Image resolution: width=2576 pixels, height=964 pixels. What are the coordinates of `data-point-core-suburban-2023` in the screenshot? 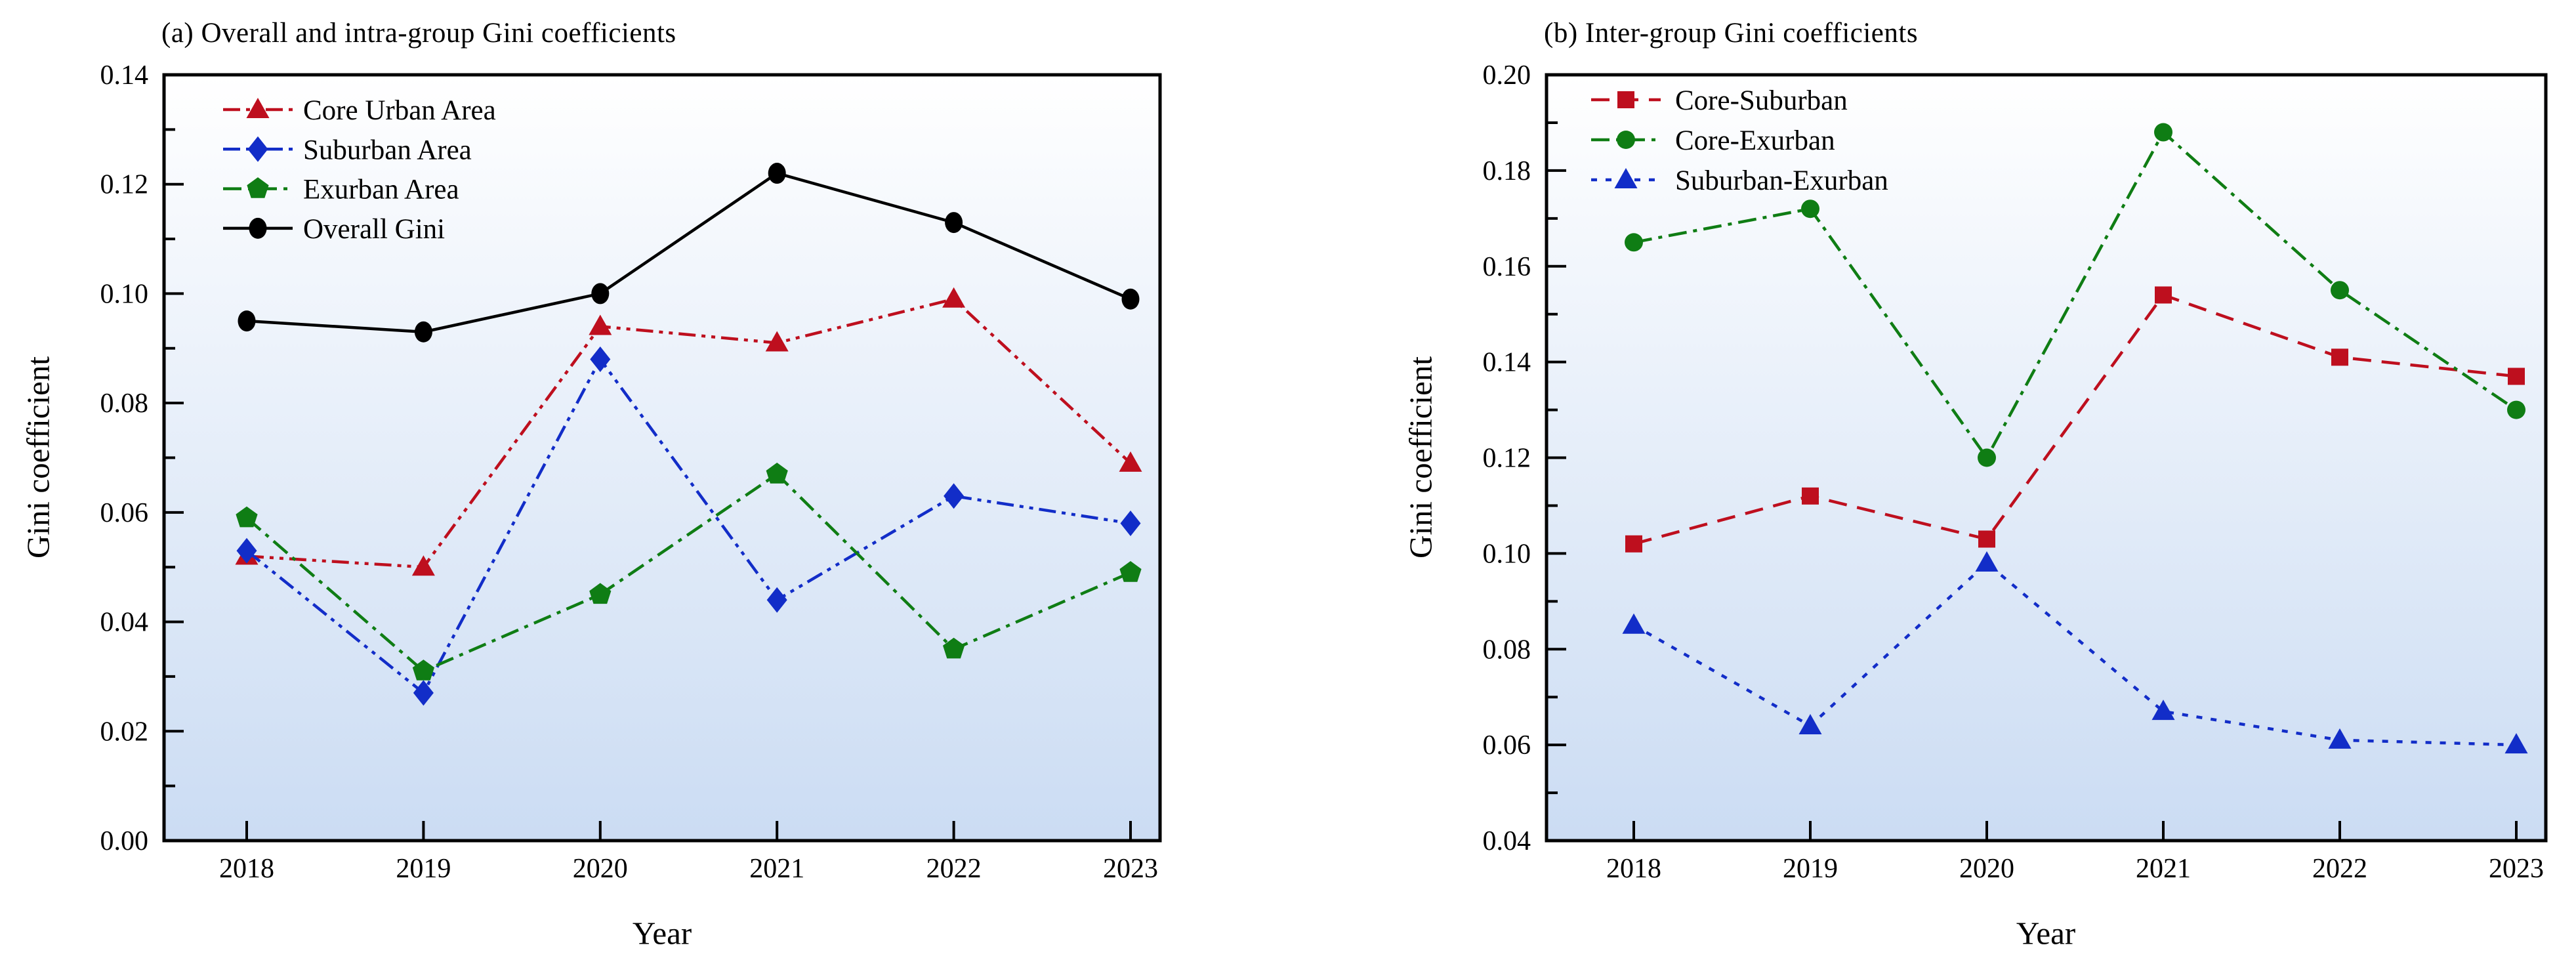 It's located at (2517, 376).